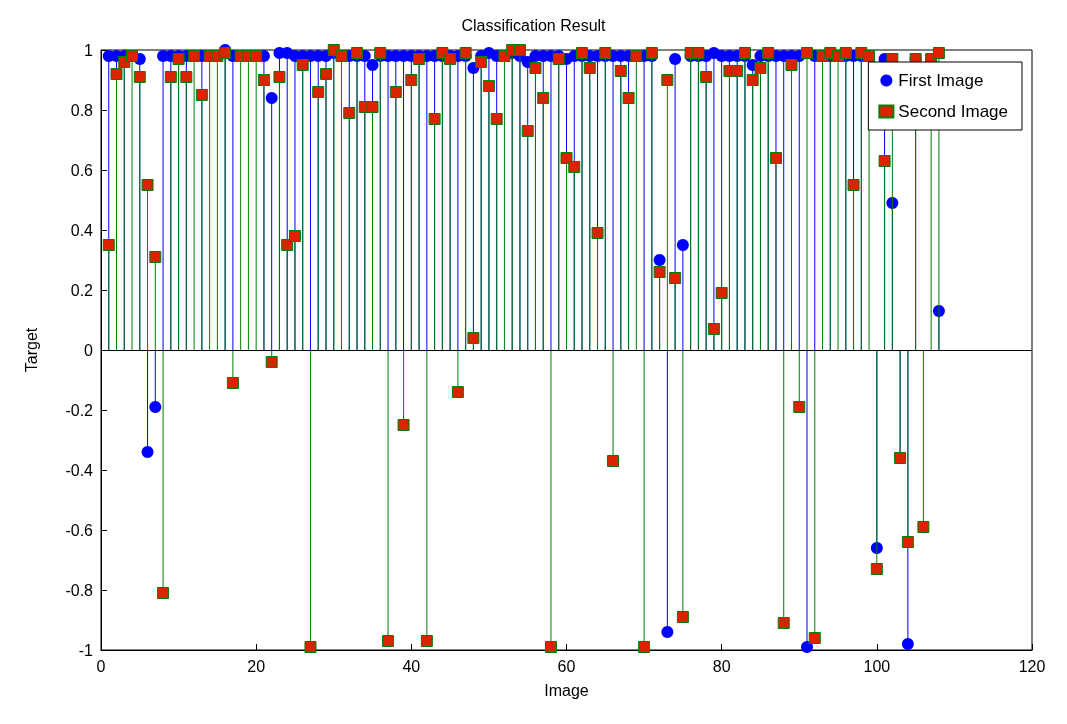 This screenshot has height=724, width=1067. Describe the element at coordinates (256, 666) in the screenshot. I see `x-tick-label: 20` at that location.